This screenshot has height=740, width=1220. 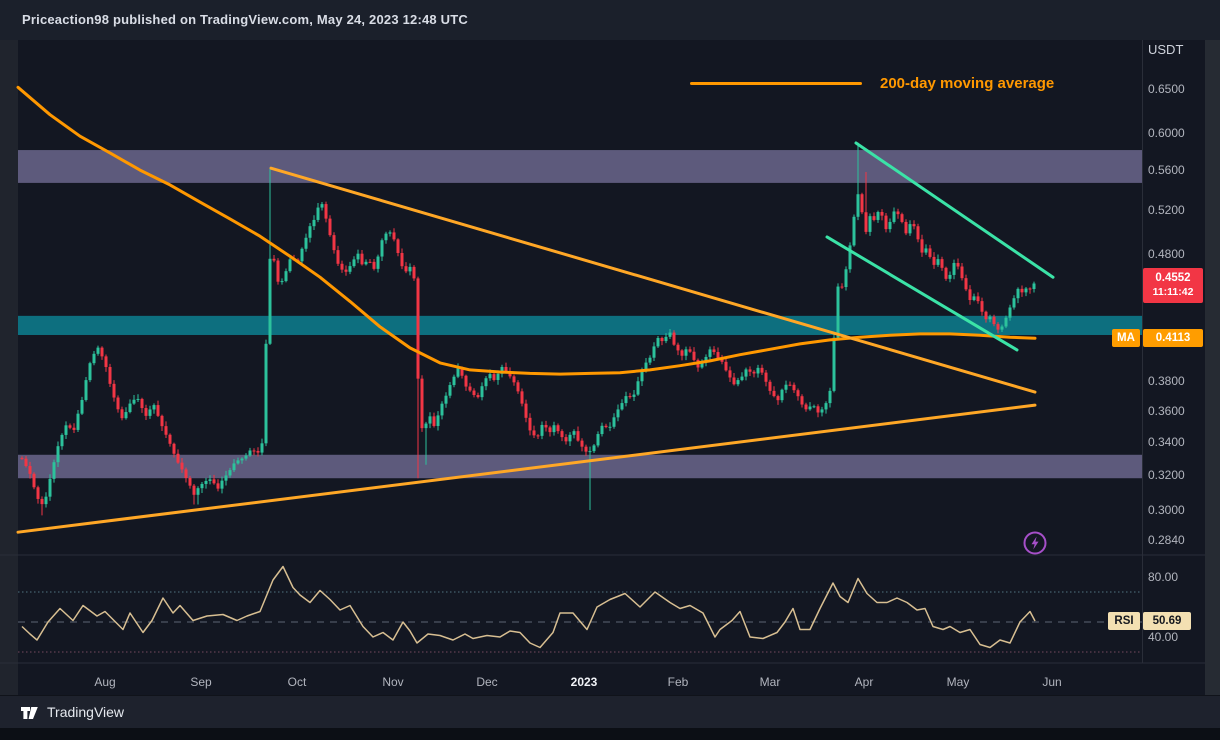 I want to click on time-axis-label: Sep, so click(x=201, y=682).